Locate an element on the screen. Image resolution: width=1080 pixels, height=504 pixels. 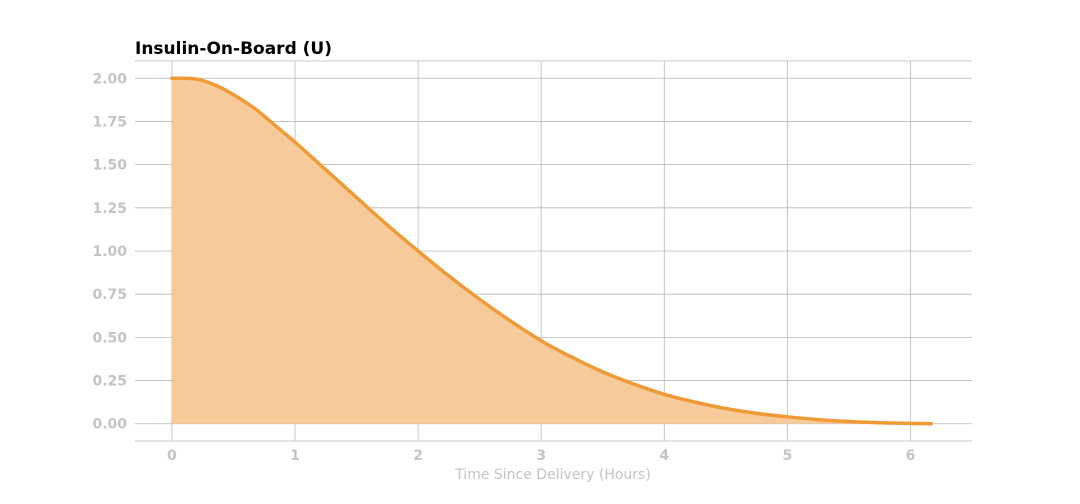
x-tick-label: 0 is located at coordinates (172, 456).